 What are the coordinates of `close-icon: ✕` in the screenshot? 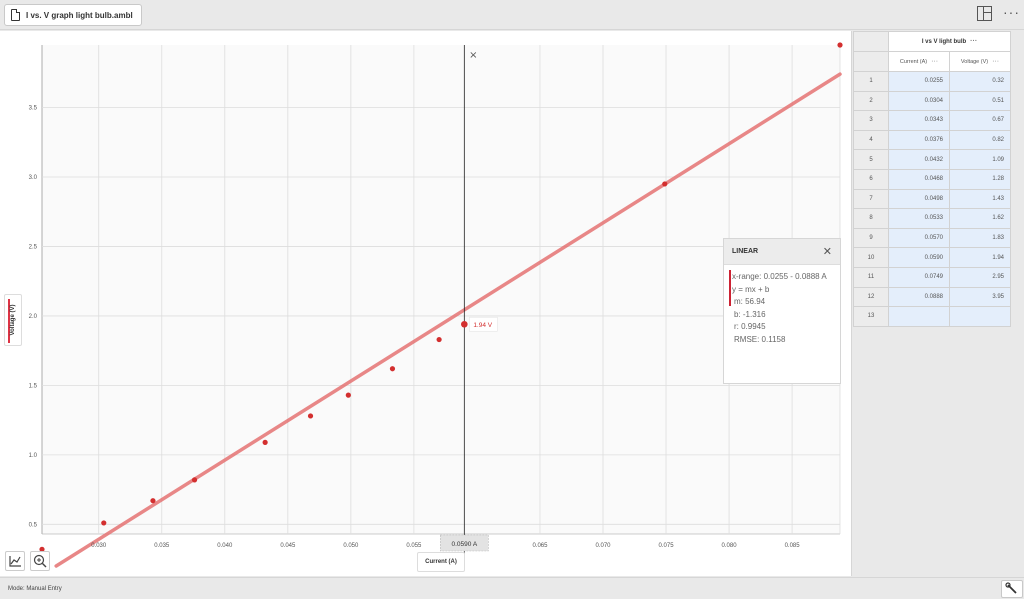 It's located at (827, 252).